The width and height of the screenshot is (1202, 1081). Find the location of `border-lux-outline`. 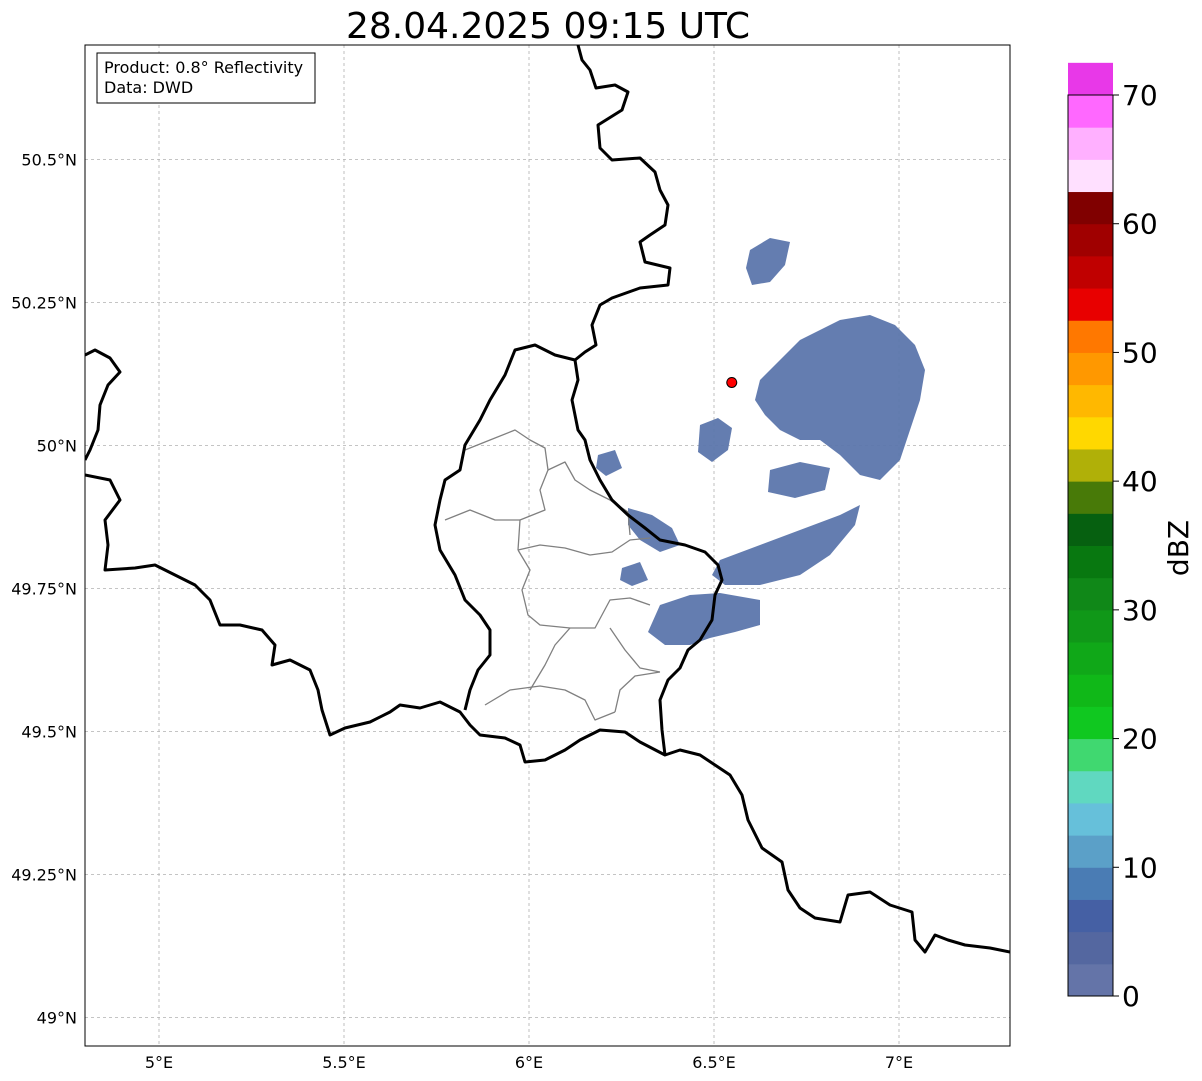

border-lux-outline is located at coordinates (504, 527).